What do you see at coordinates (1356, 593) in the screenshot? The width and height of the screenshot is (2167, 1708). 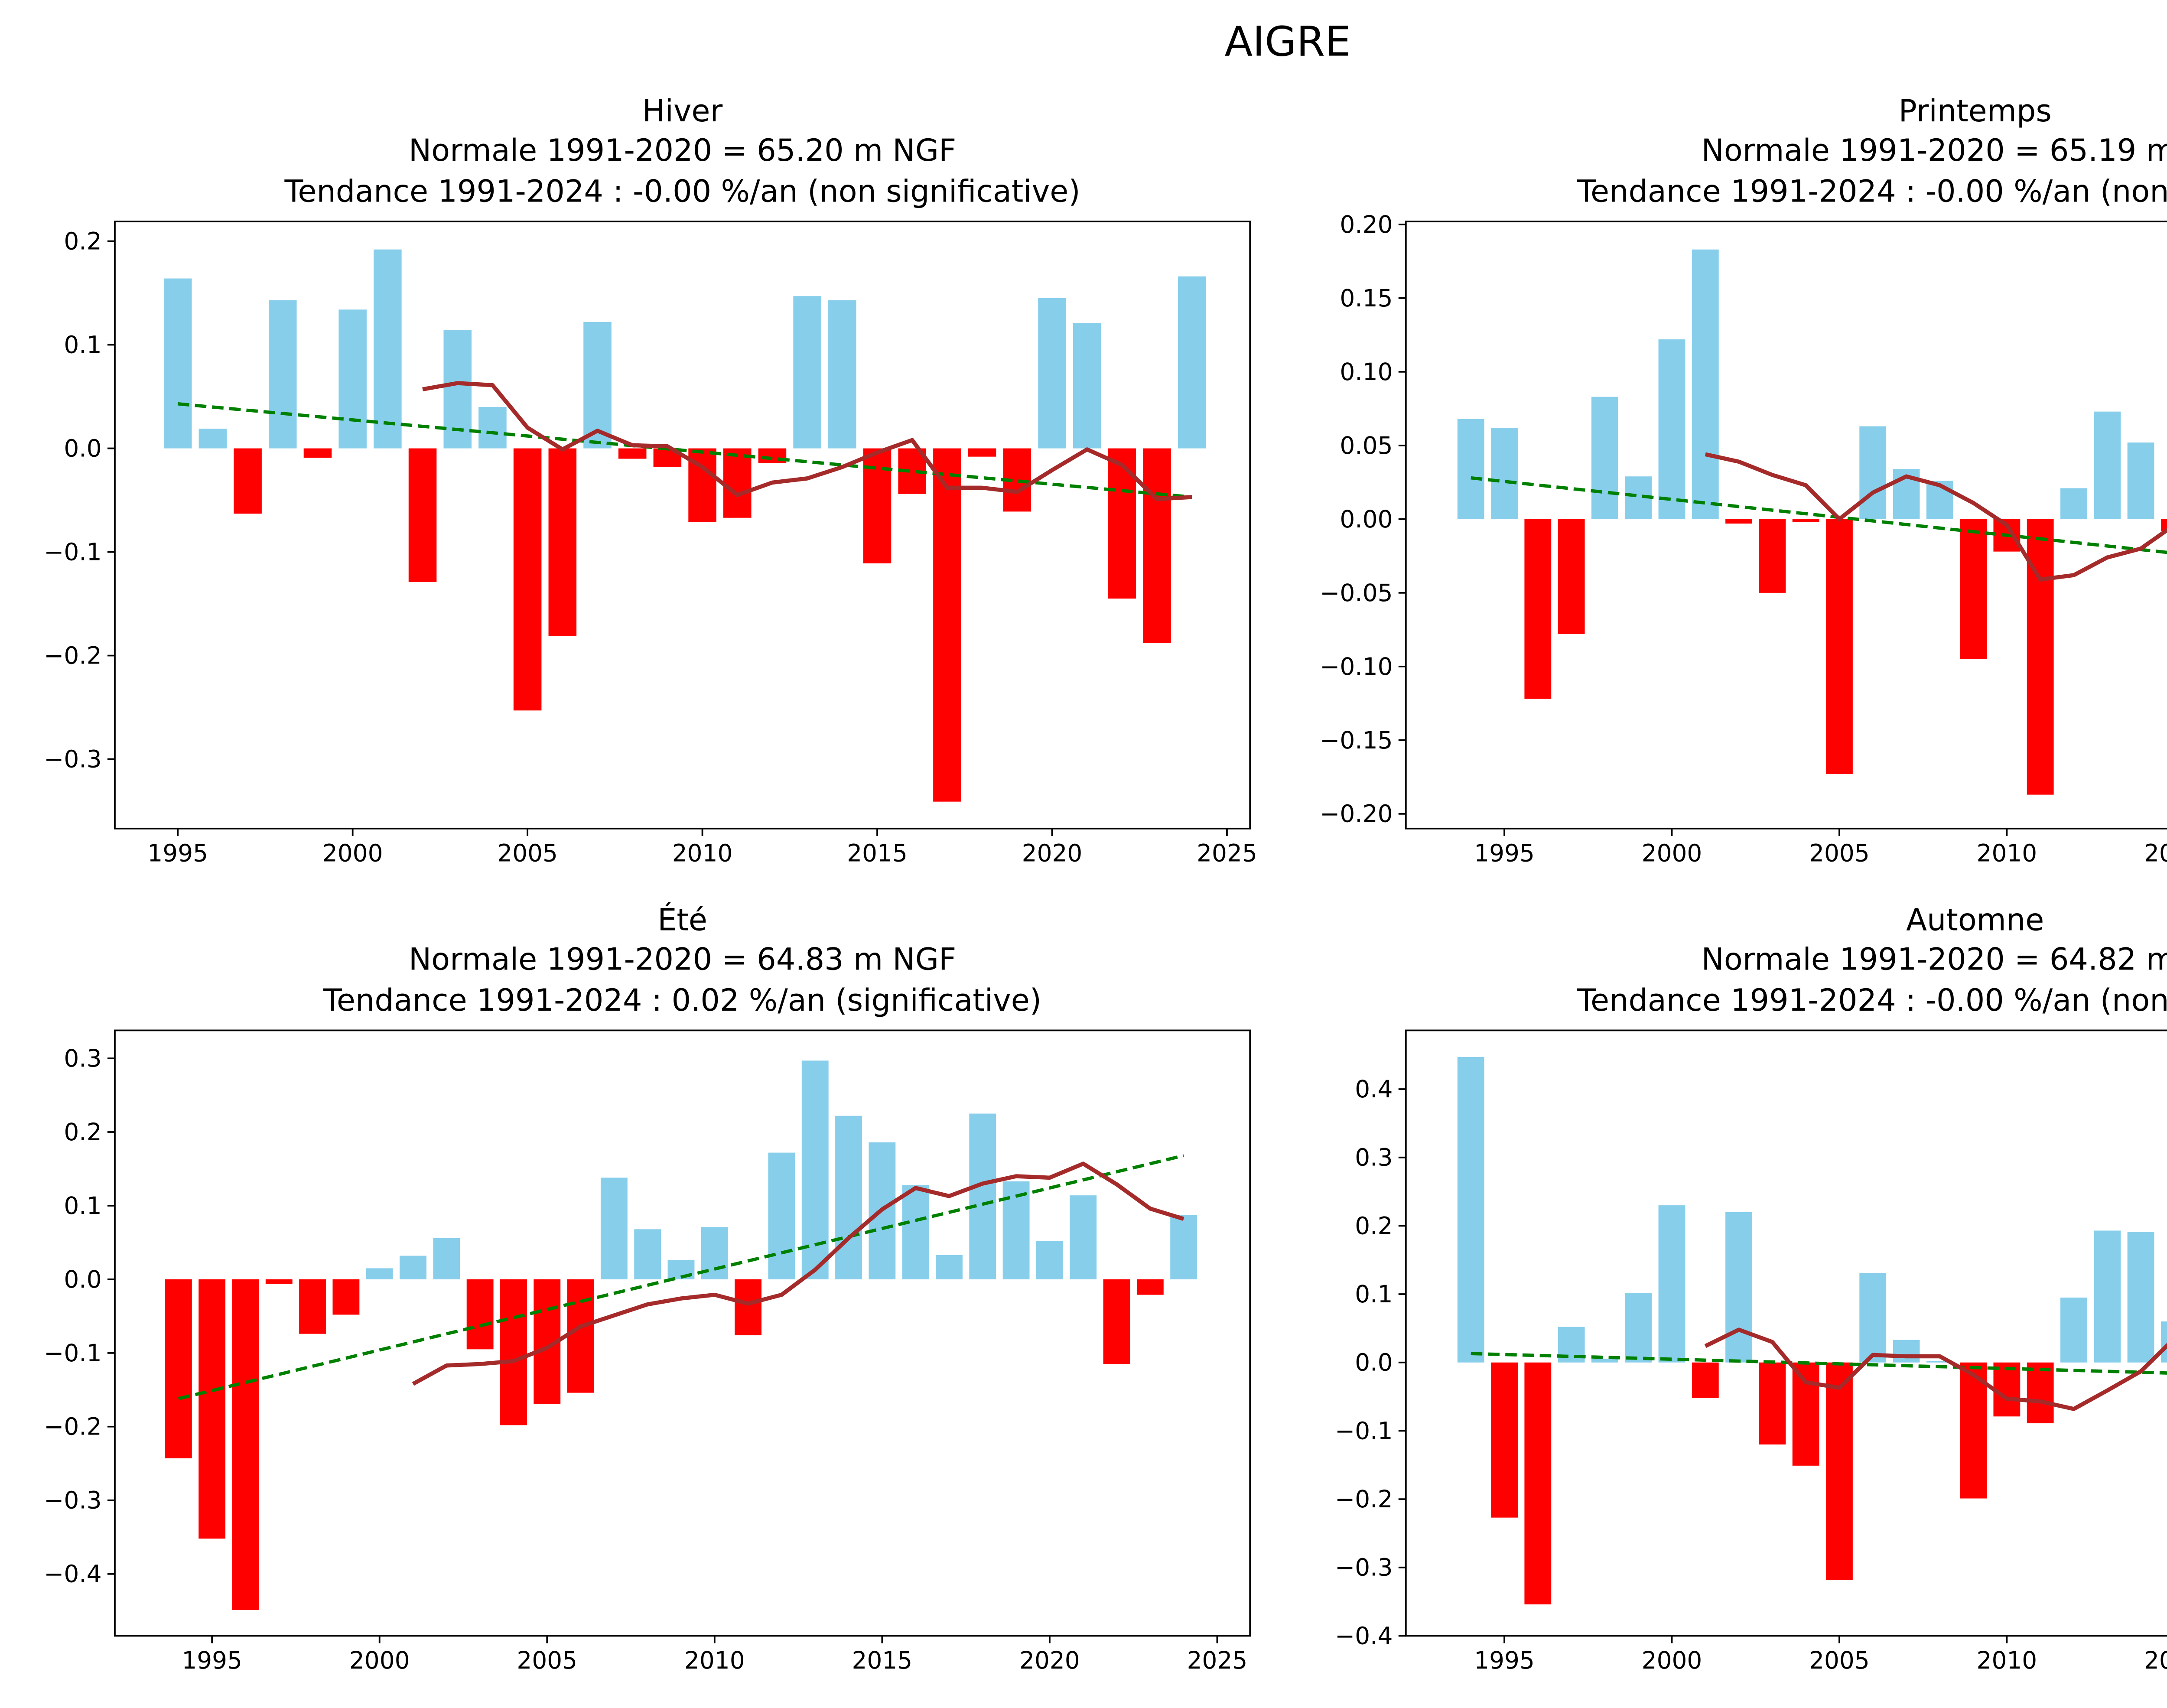 I see `y-tick-label: −0.05` at bounding box center [1356, 593].